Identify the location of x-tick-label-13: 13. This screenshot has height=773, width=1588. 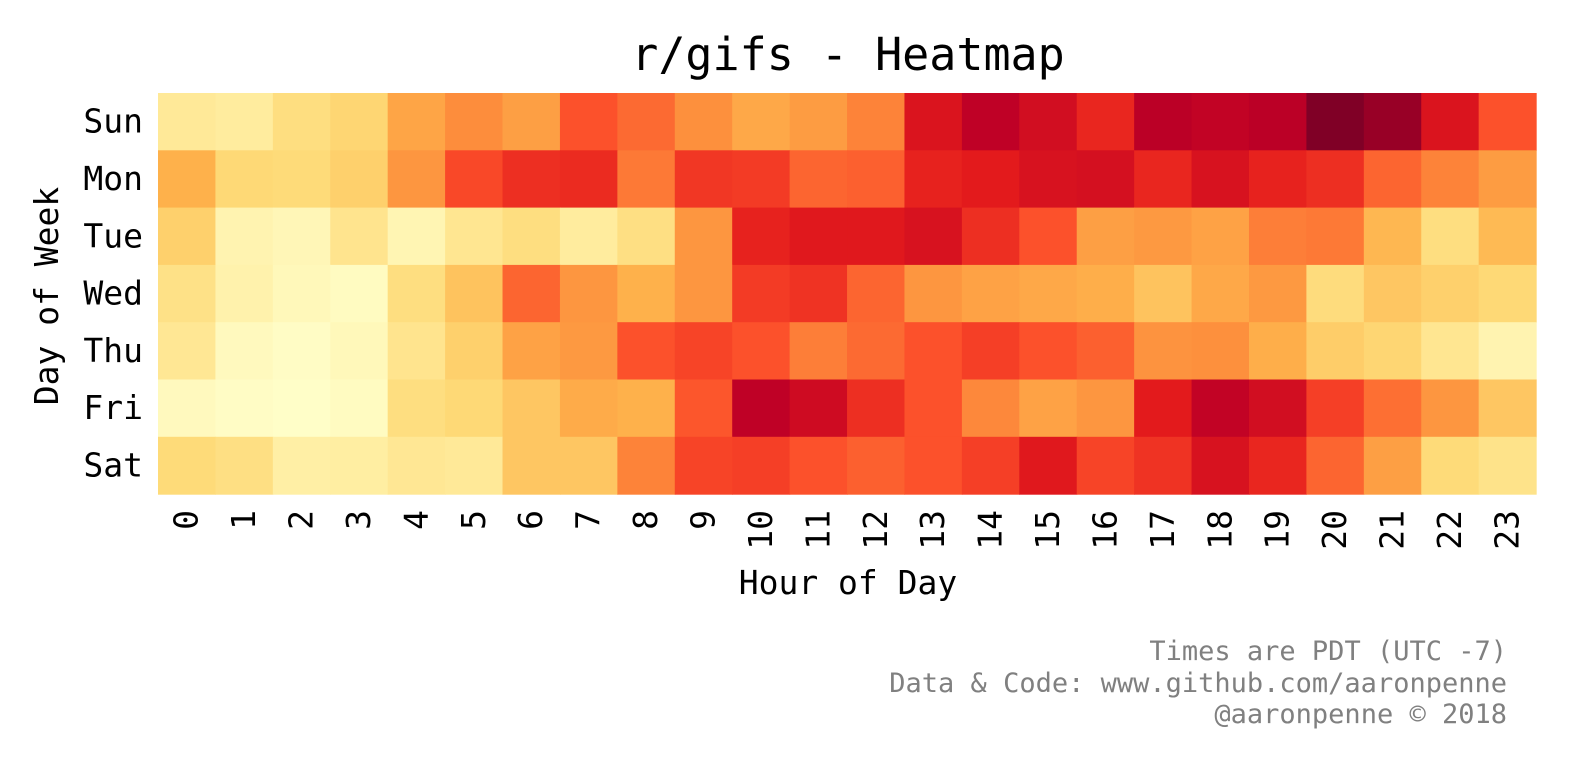
(932, 530).